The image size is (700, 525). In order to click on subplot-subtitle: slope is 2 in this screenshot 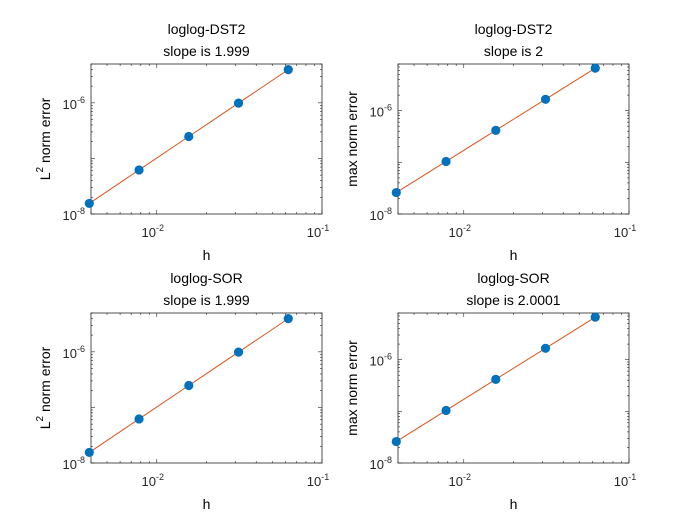, I will do `click(513, 51)`.